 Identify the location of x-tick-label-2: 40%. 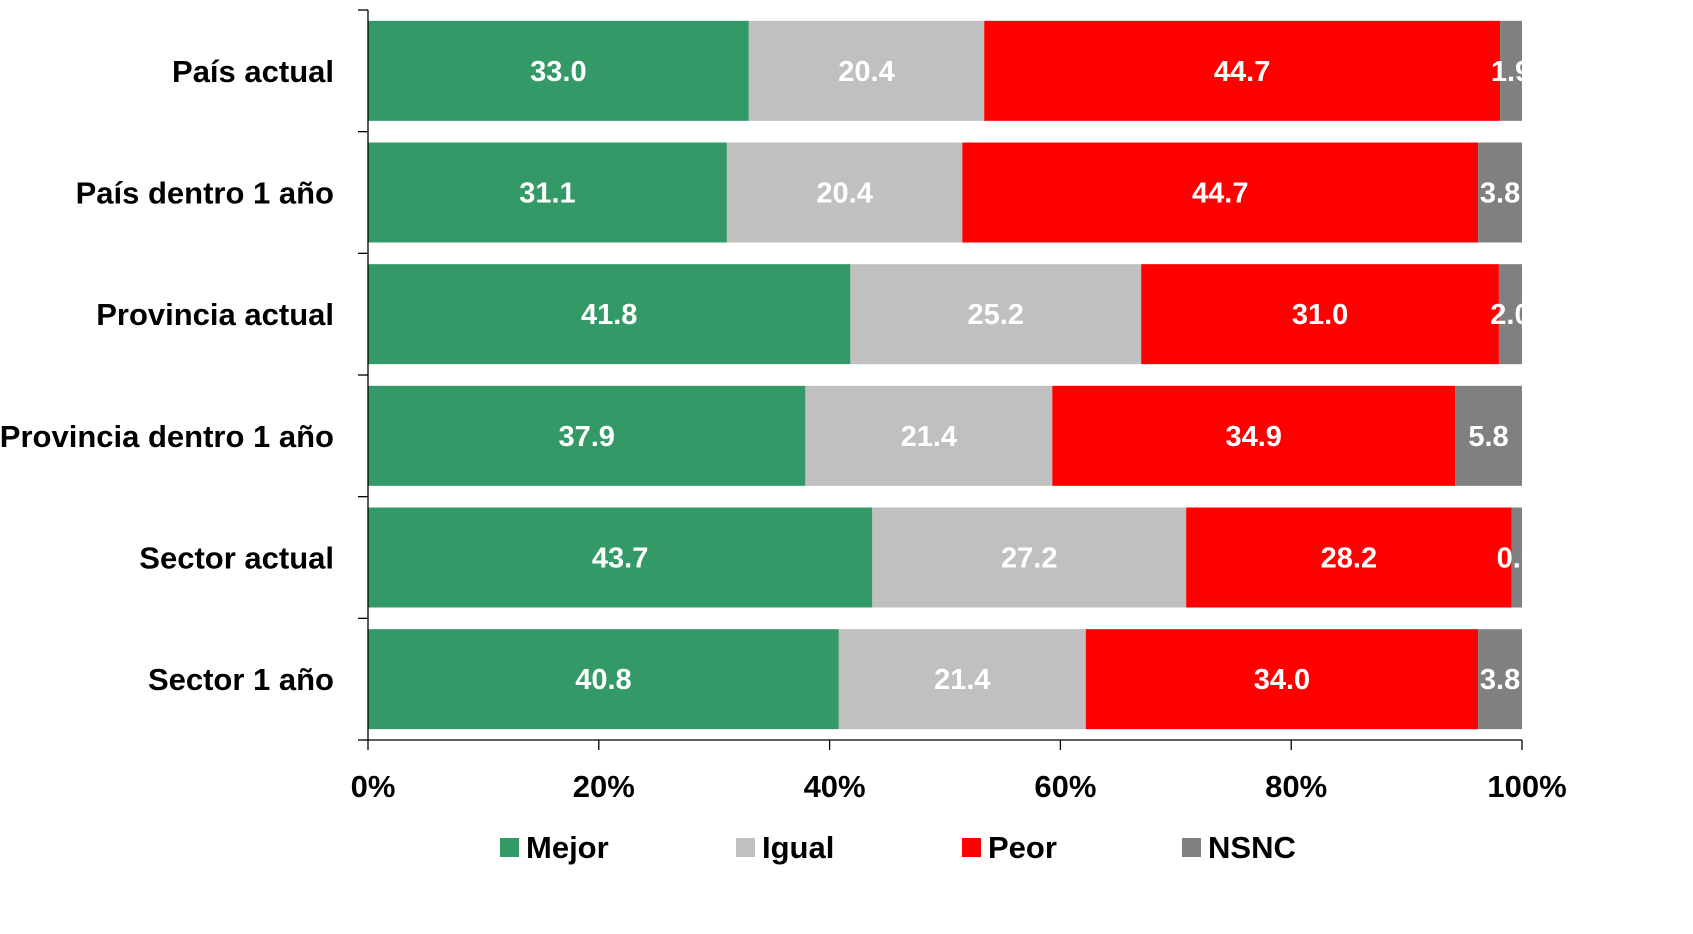
(835, 786).